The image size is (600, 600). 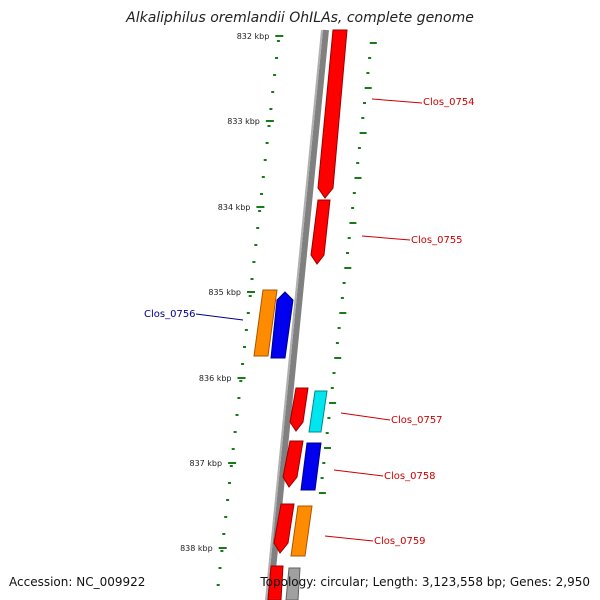 I want to click on backbone-outer, so click(x=298, y=314).